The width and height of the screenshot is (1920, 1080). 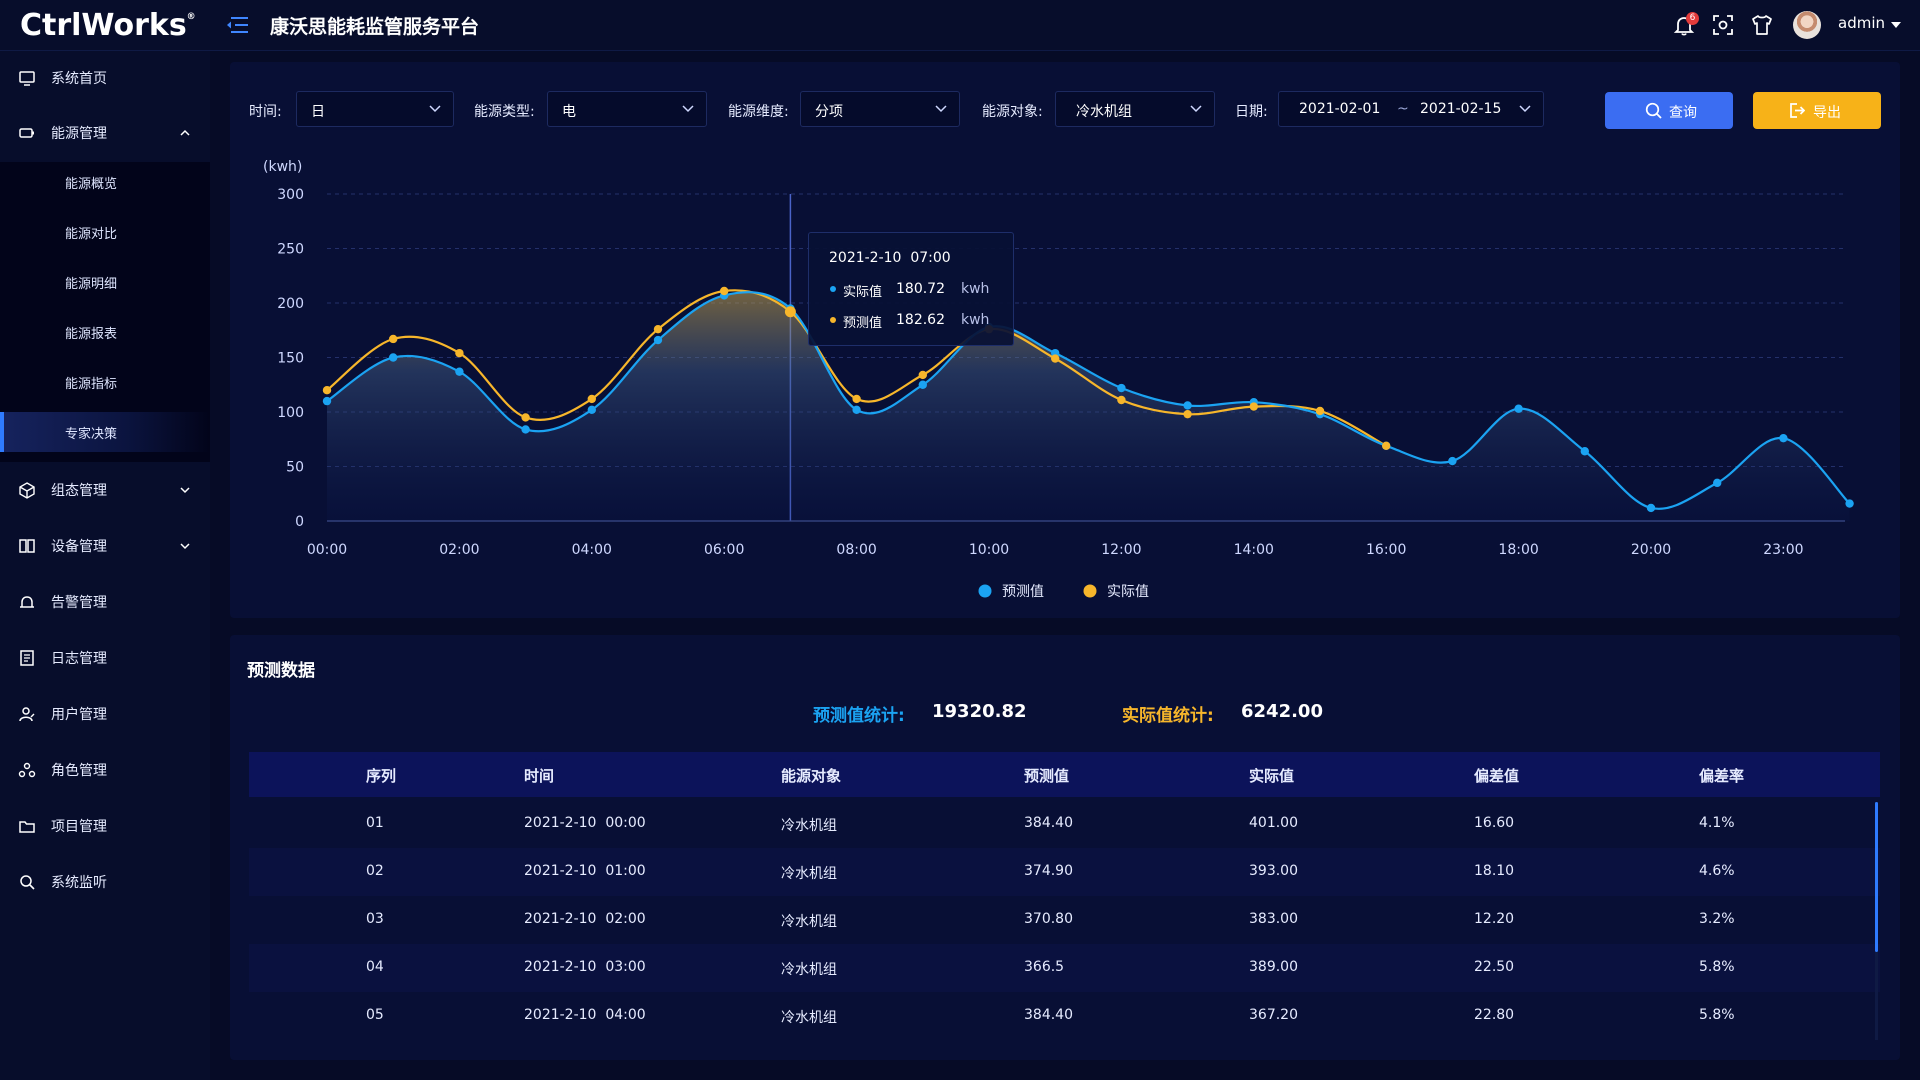 I want to click on energy-type-select-value: 电, so click(x=569, y=112).